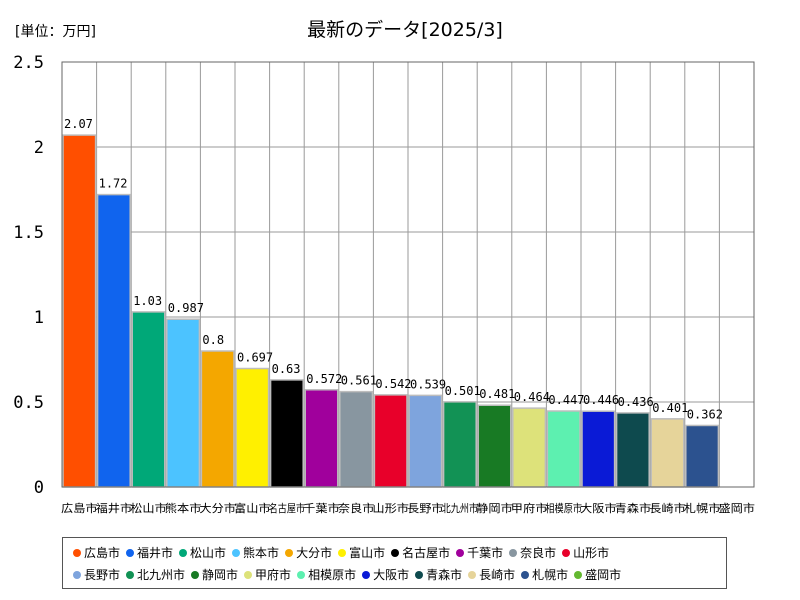  Describe the element at coordinates (148, 508) in the screenshot. I see `x-tick-label: 松山市` at that location.